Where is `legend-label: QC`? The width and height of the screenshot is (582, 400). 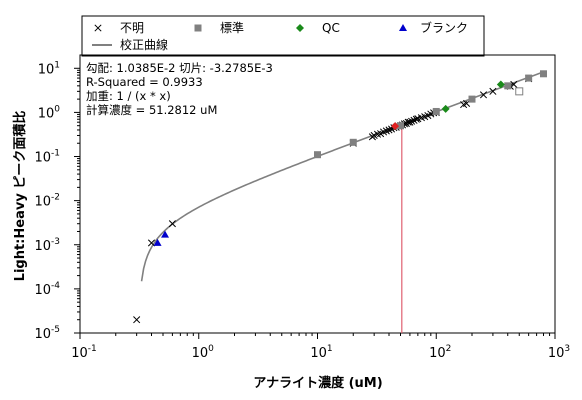
legend-label: QC is located at coordinates (331, 28).